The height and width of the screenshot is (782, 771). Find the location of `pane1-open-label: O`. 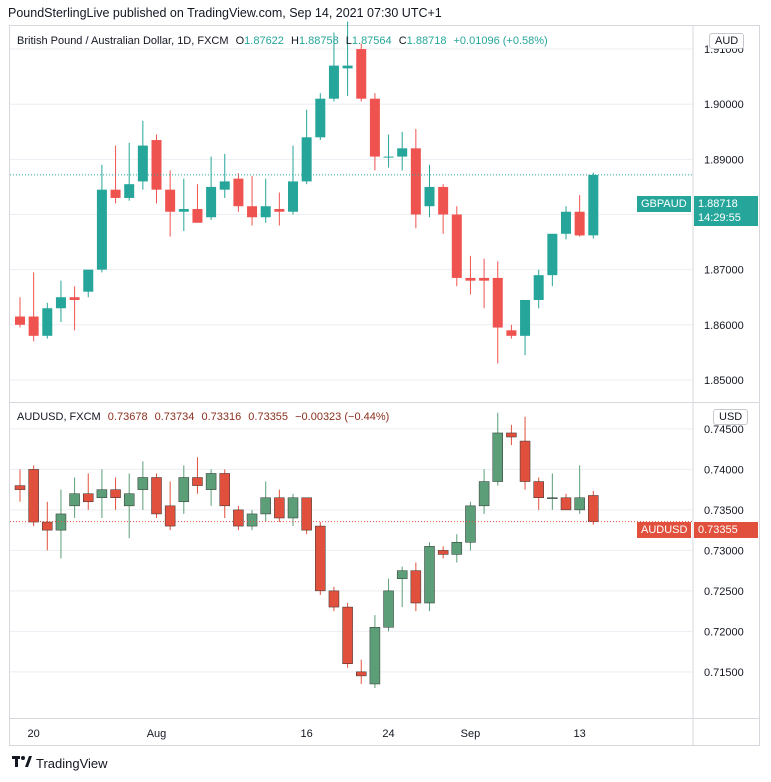

pane1-open-label: O is located at coordinates (240, 41).